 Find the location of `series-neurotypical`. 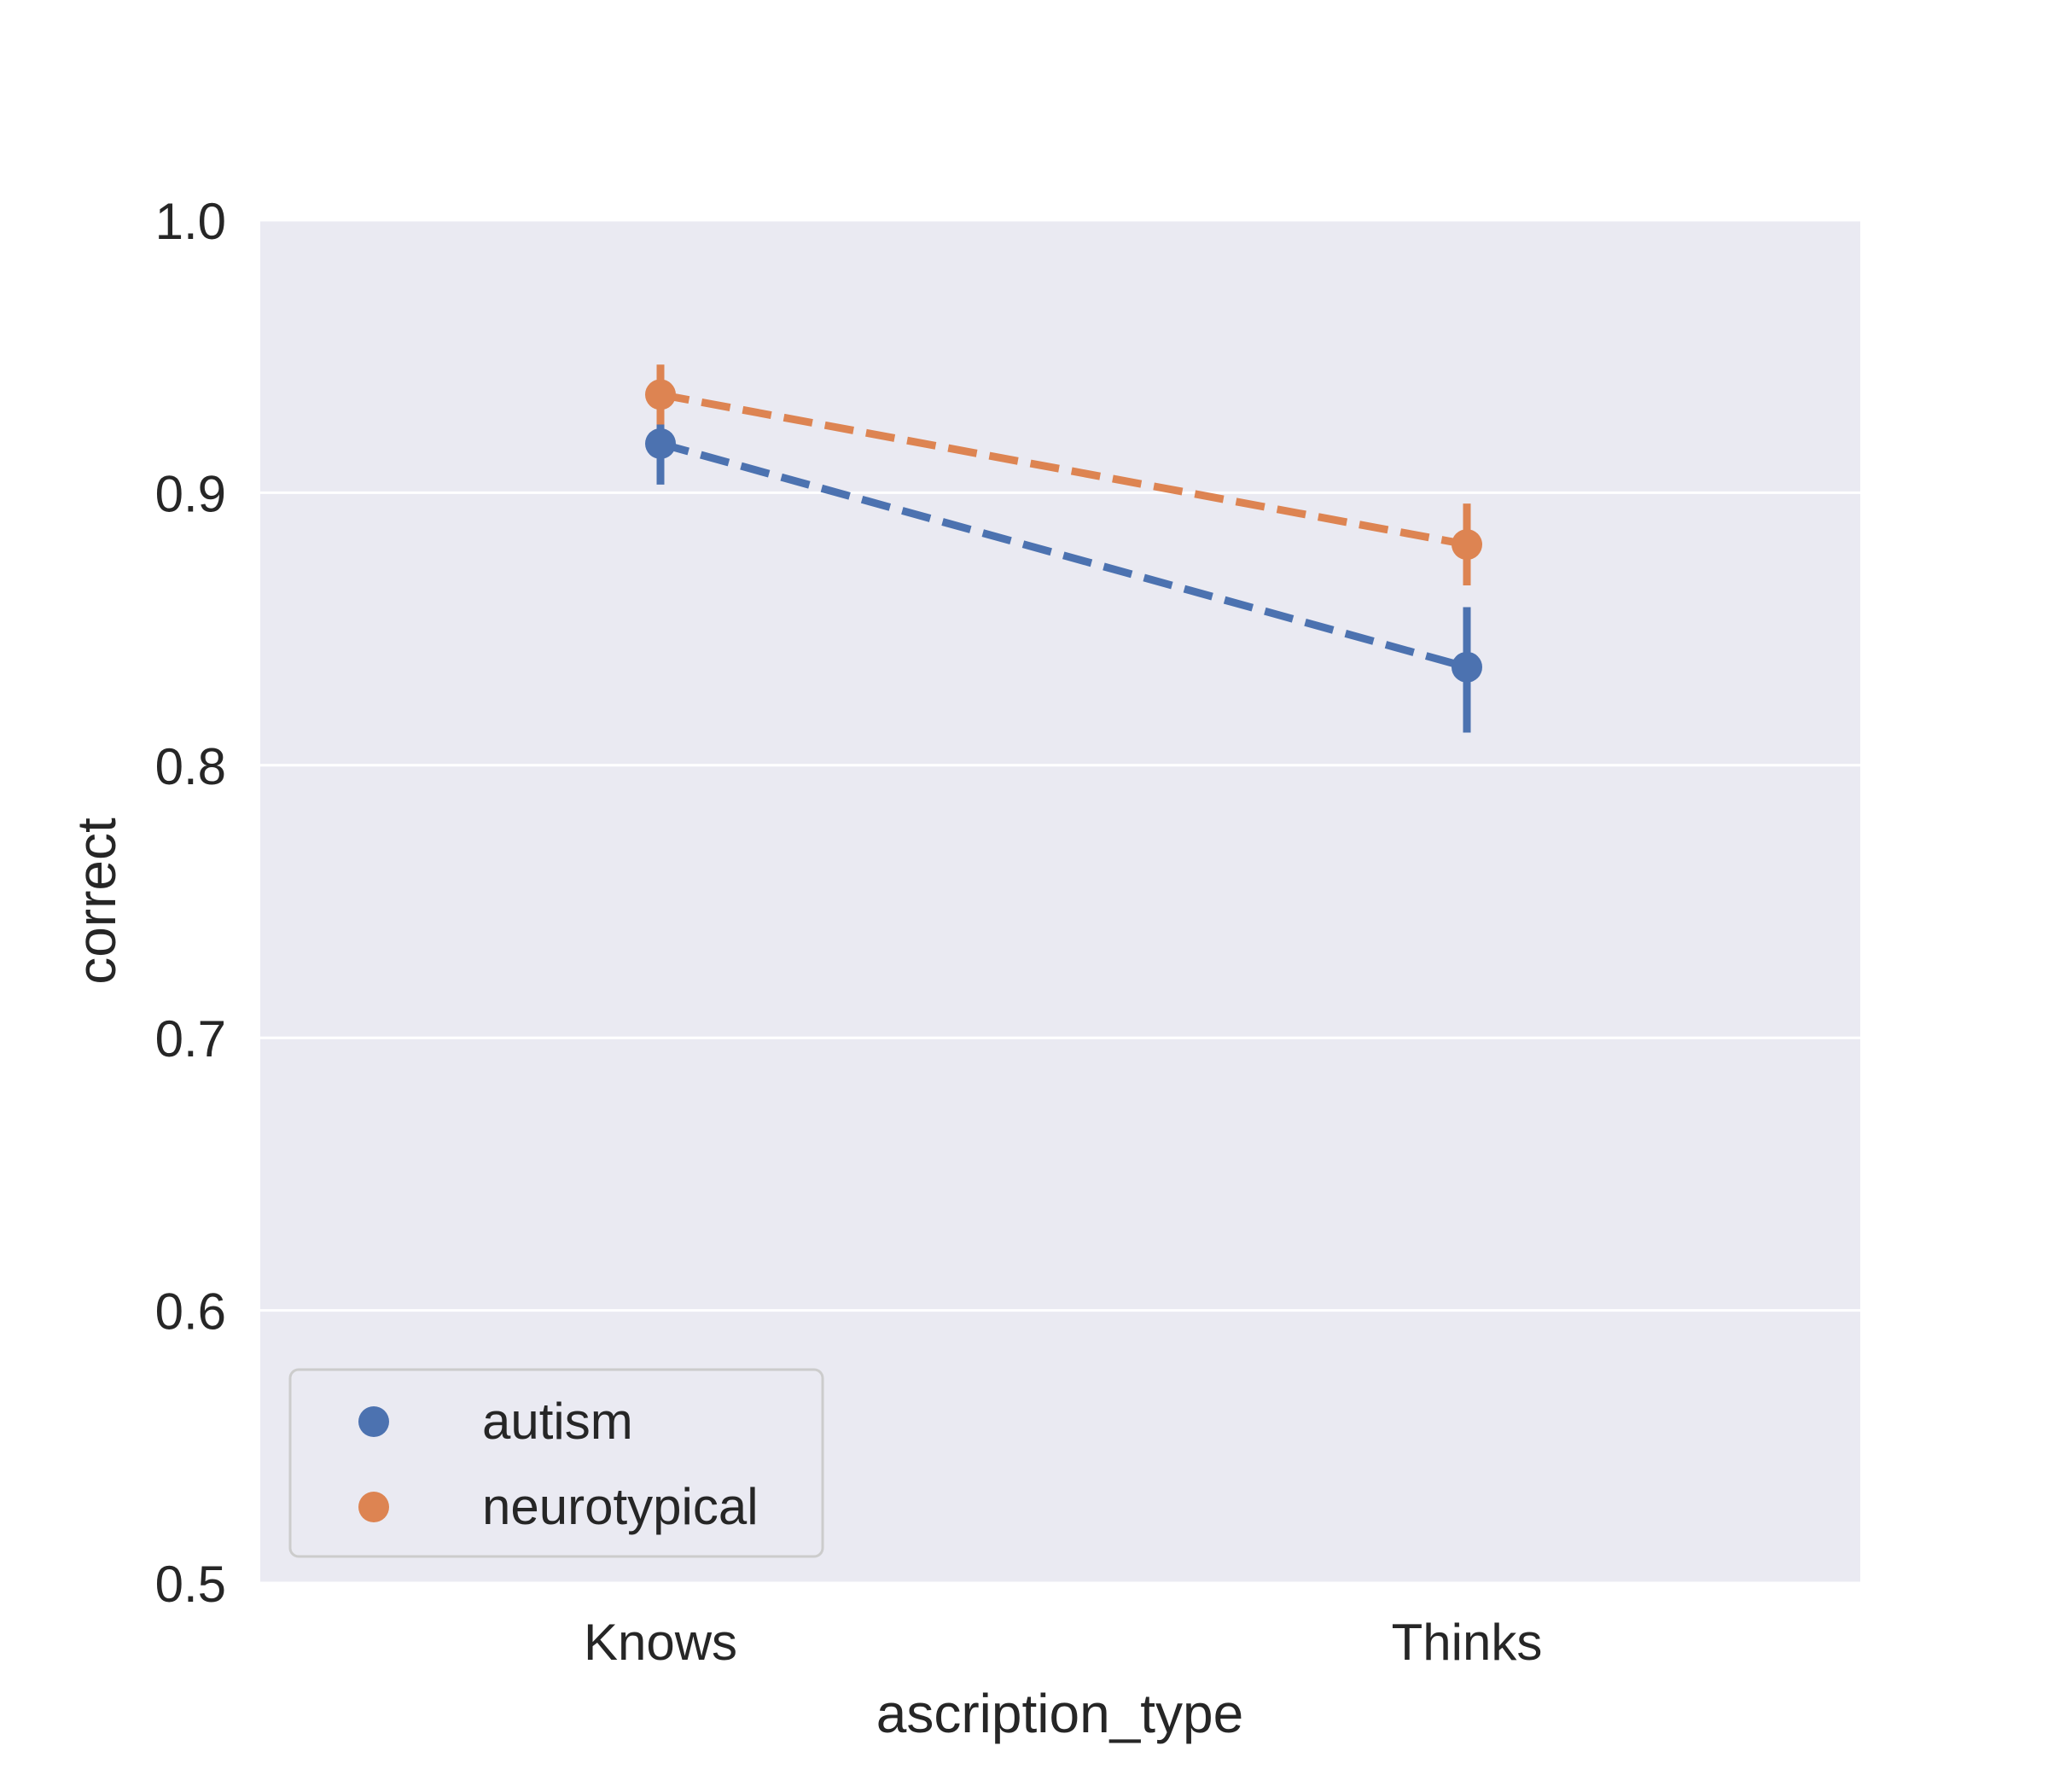

series-neurotypical is located at coordinates (1063, 475).